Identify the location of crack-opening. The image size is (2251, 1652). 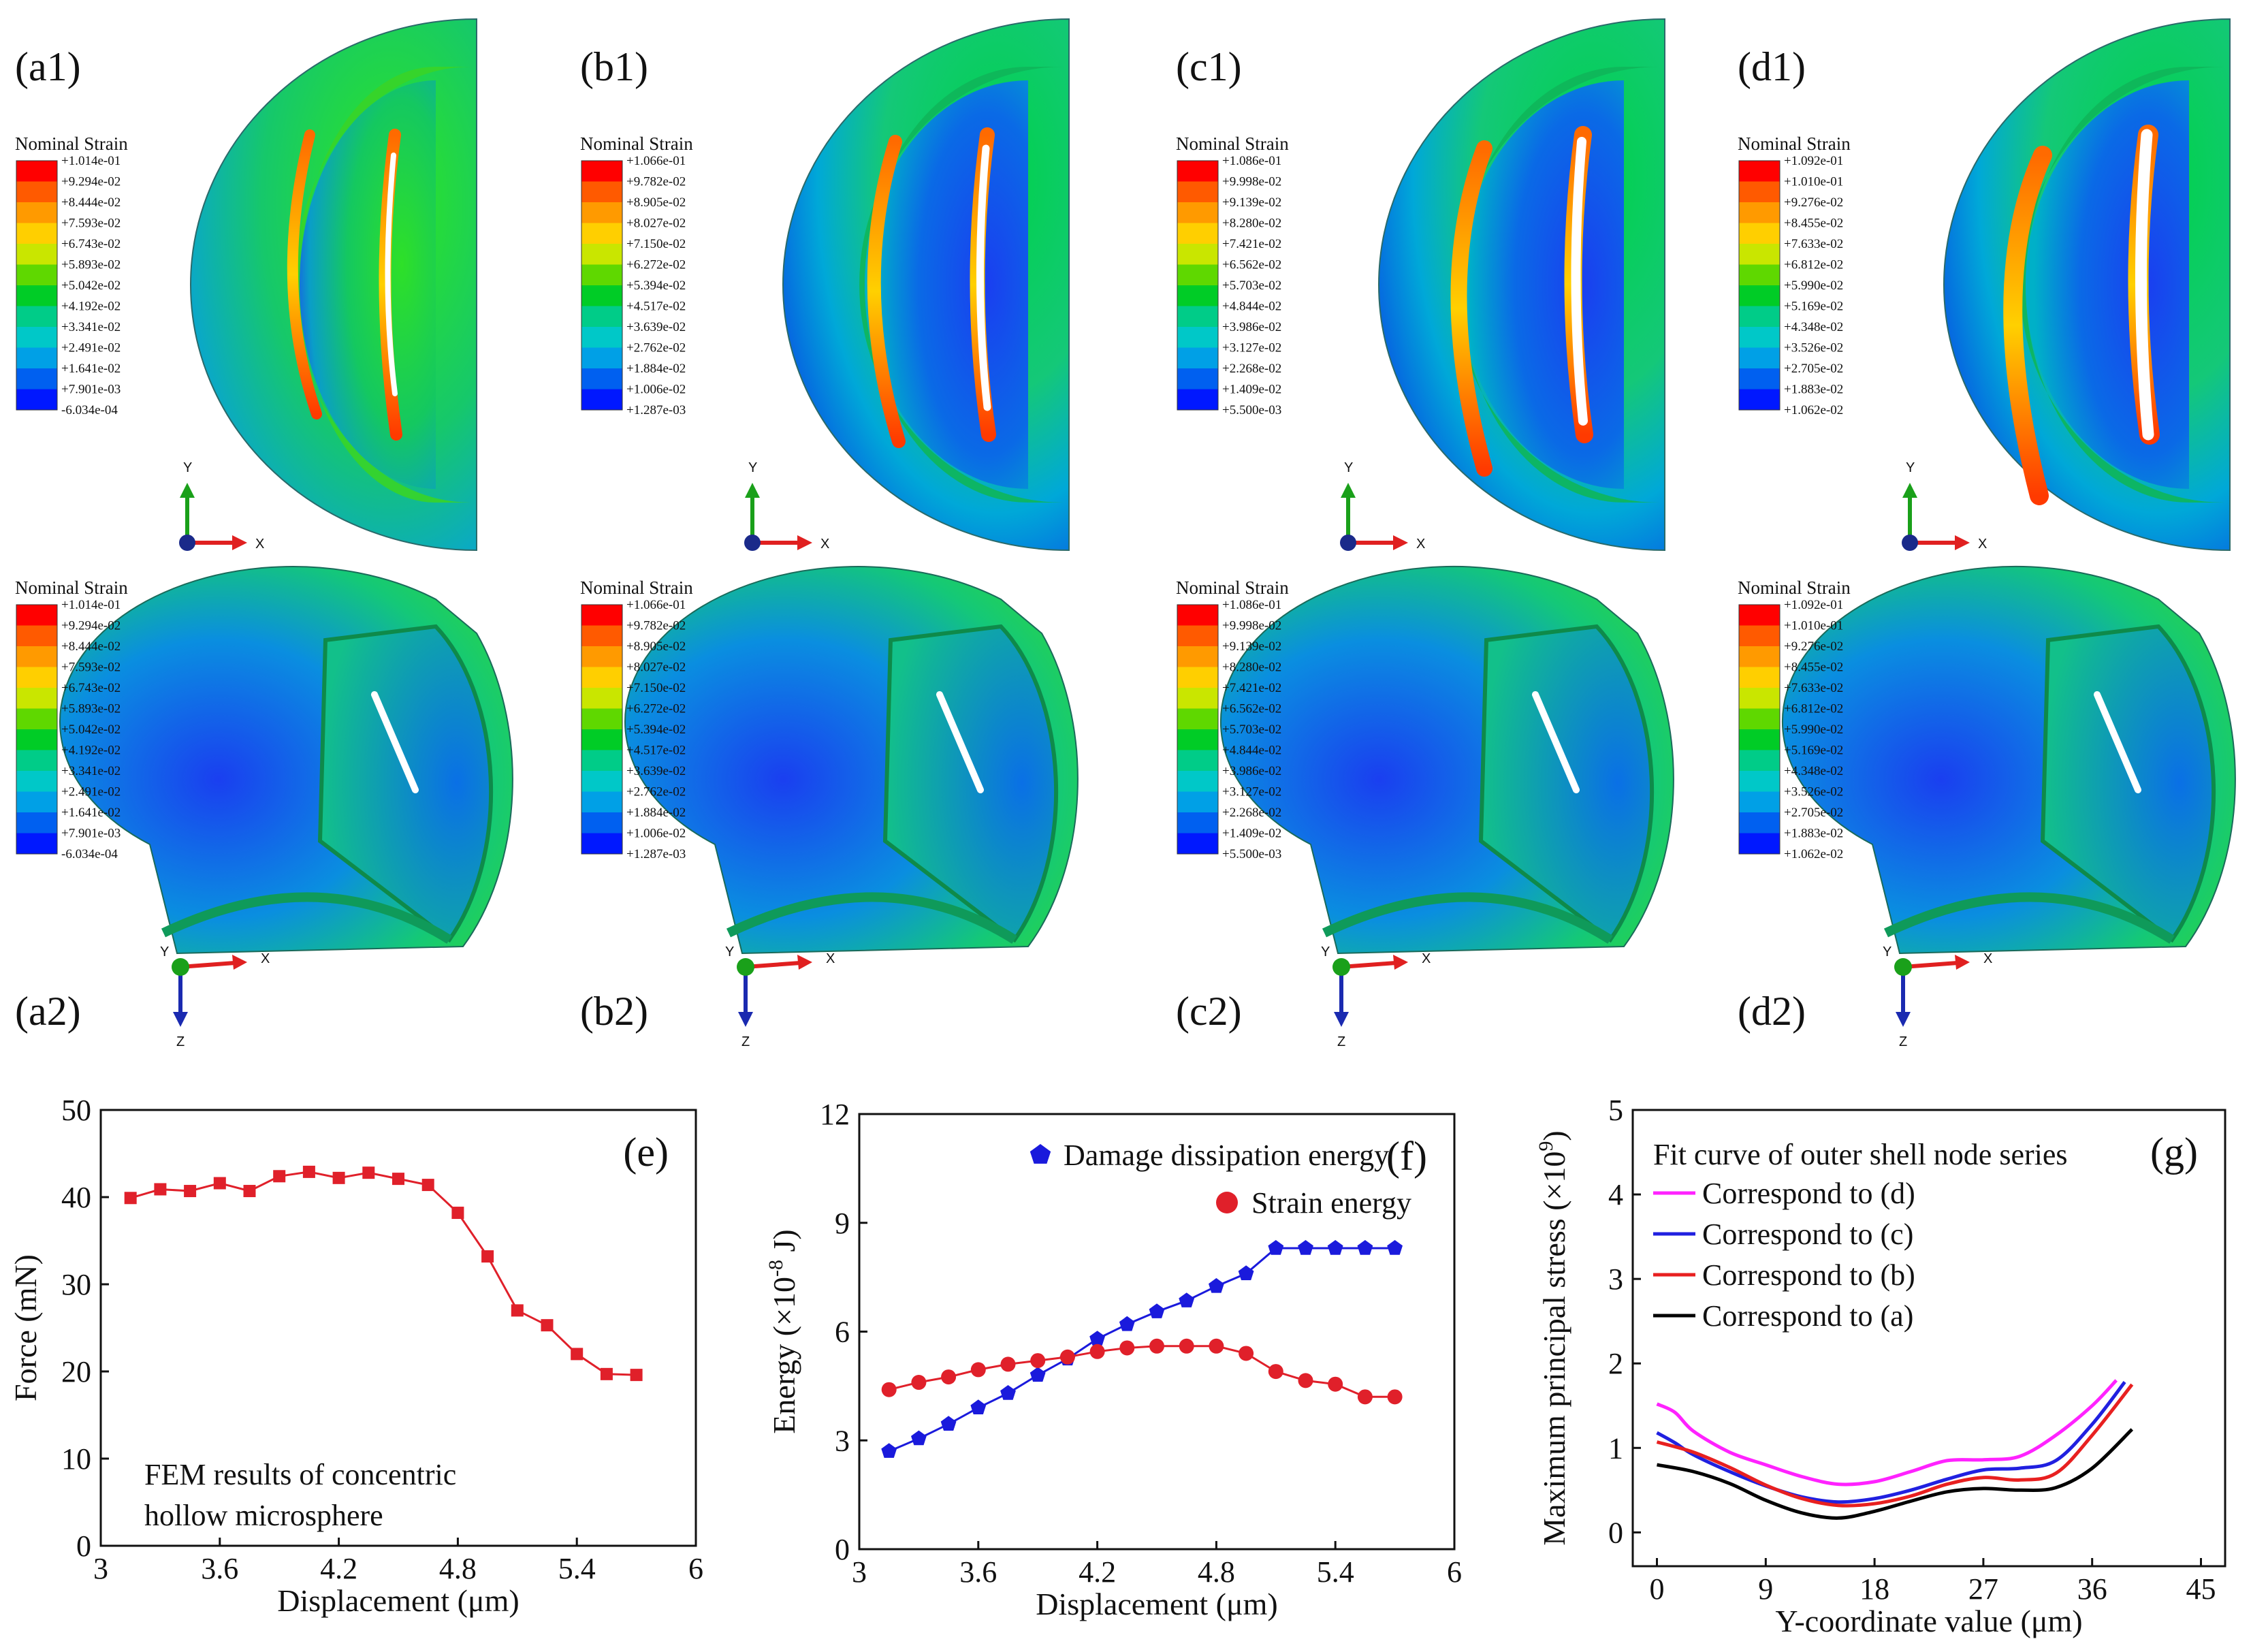
(1579, 281).